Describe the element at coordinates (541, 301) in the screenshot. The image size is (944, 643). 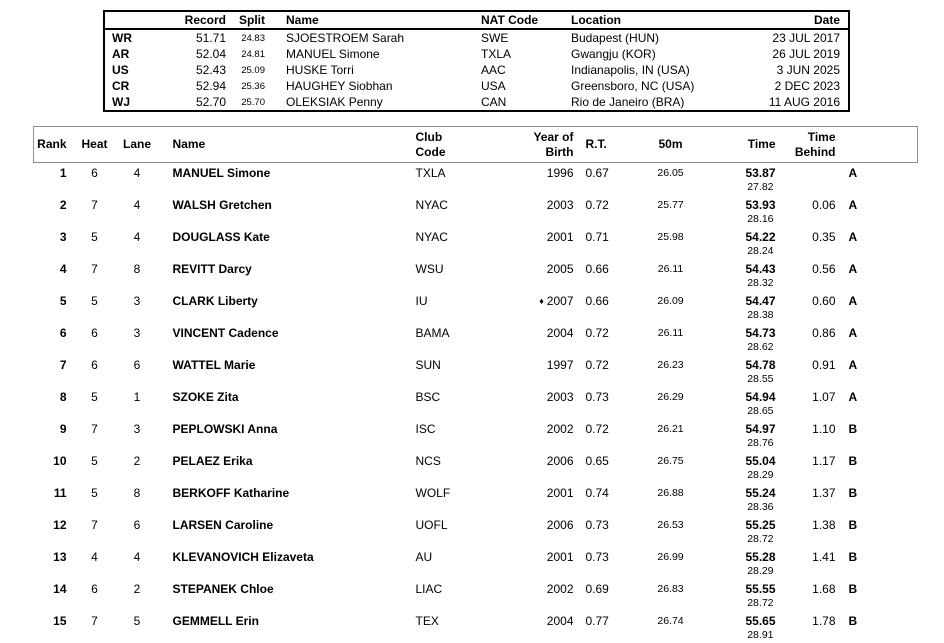
I see `junior-marker-icon: ♦` at that location.